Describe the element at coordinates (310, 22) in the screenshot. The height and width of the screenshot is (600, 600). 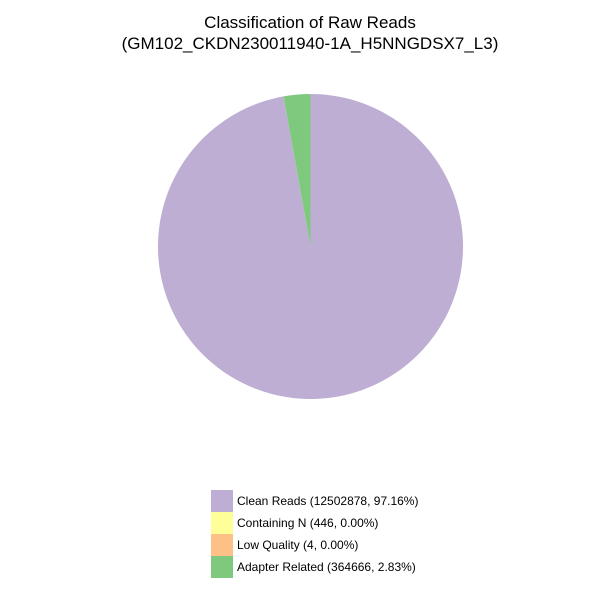
I see `chart-title-line1: Classification of Raw Reads` at that location.